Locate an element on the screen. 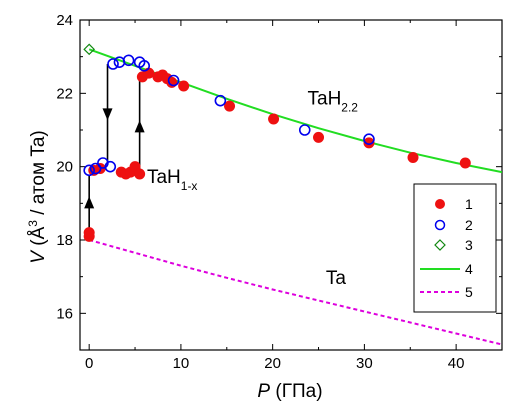 The image size is (513, 409). legend-box is located at coordinates (455, 248).